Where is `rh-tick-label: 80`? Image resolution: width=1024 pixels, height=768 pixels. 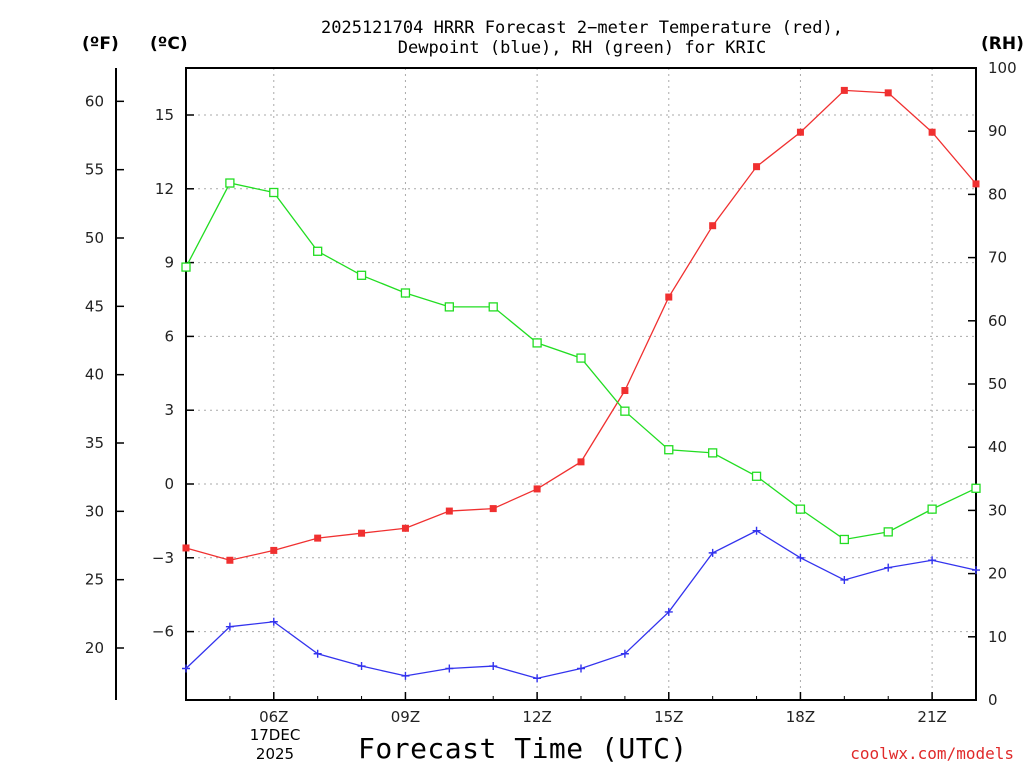
rh-tick-label: 80 is located at coordinates (997, 194).